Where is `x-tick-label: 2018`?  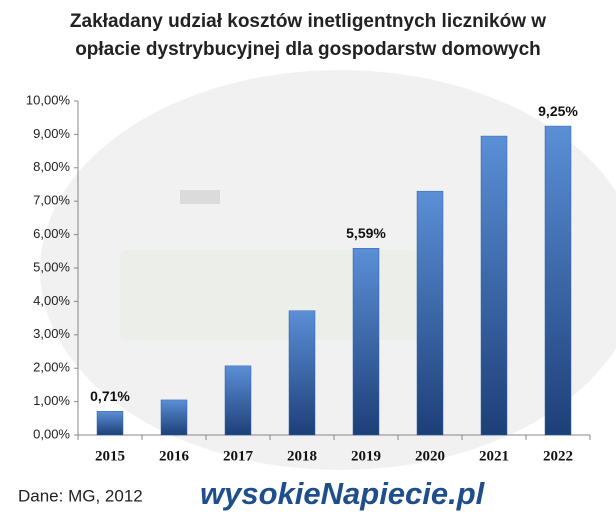 x-tick-label: 2018 is located at coordinates (302, 456).